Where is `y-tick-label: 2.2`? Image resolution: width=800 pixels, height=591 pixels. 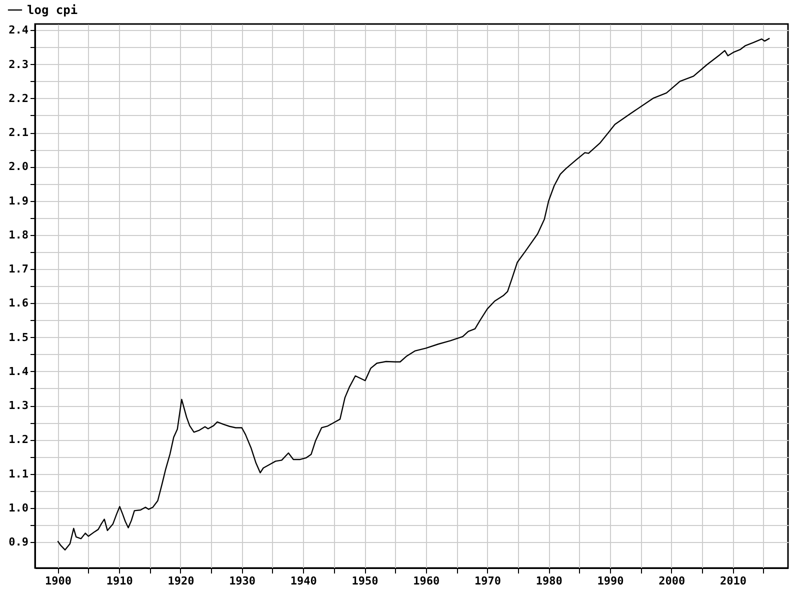
y-tick-label: 2.2 is located at coordinates (18, 98).